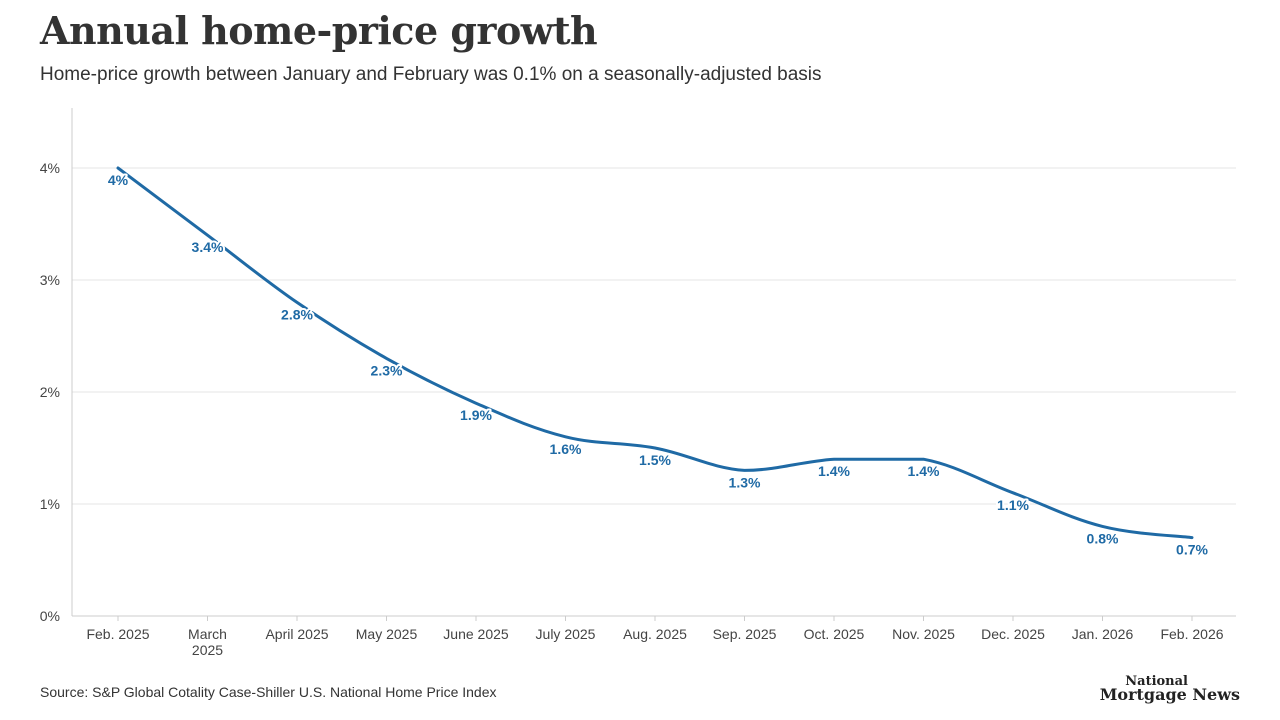  I want to click on y-tick-label: 1%, so click(50, 504).